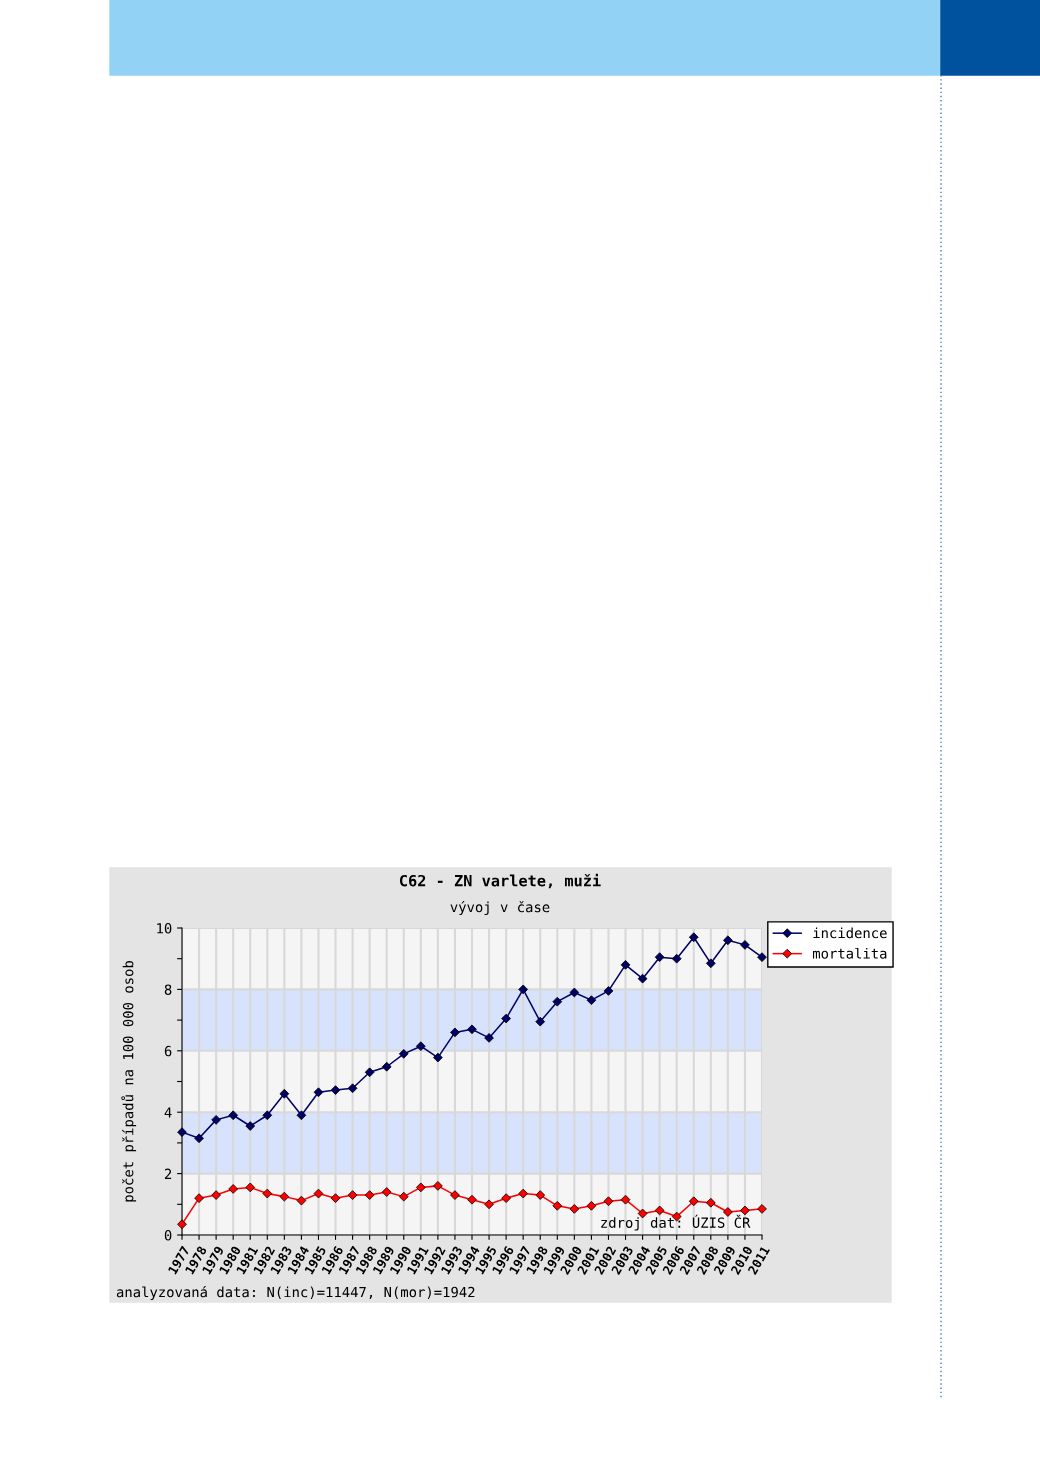 The width and height of the screenshot is (1040, 1471). Describe the element at coordinates (500, 881) in the screenshot. I see `chart-title: C62 - ZN varlete, muži` at that location.